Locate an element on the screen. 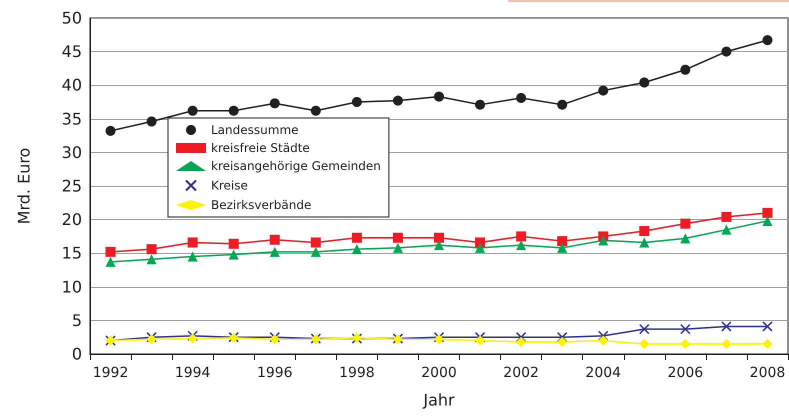 This screenshot has width=789, height=419. legend-label: Landessumme is located at coordinates (255, 130).